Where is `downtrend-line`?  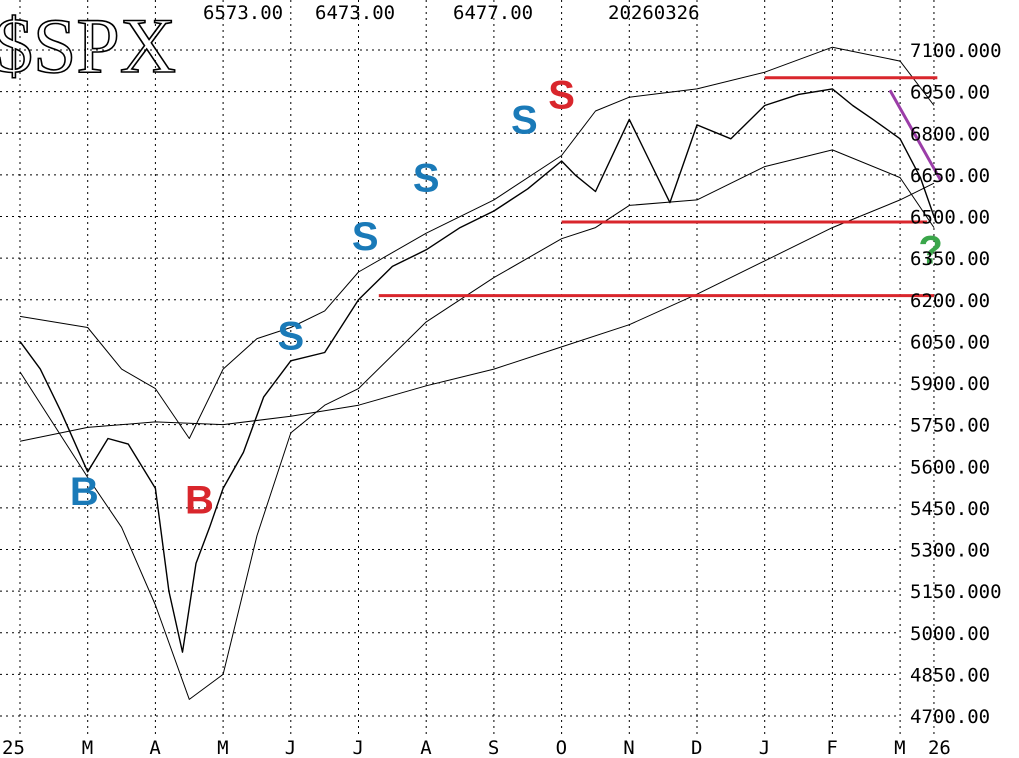 downtrend-line is located at coordinates (915, 135).